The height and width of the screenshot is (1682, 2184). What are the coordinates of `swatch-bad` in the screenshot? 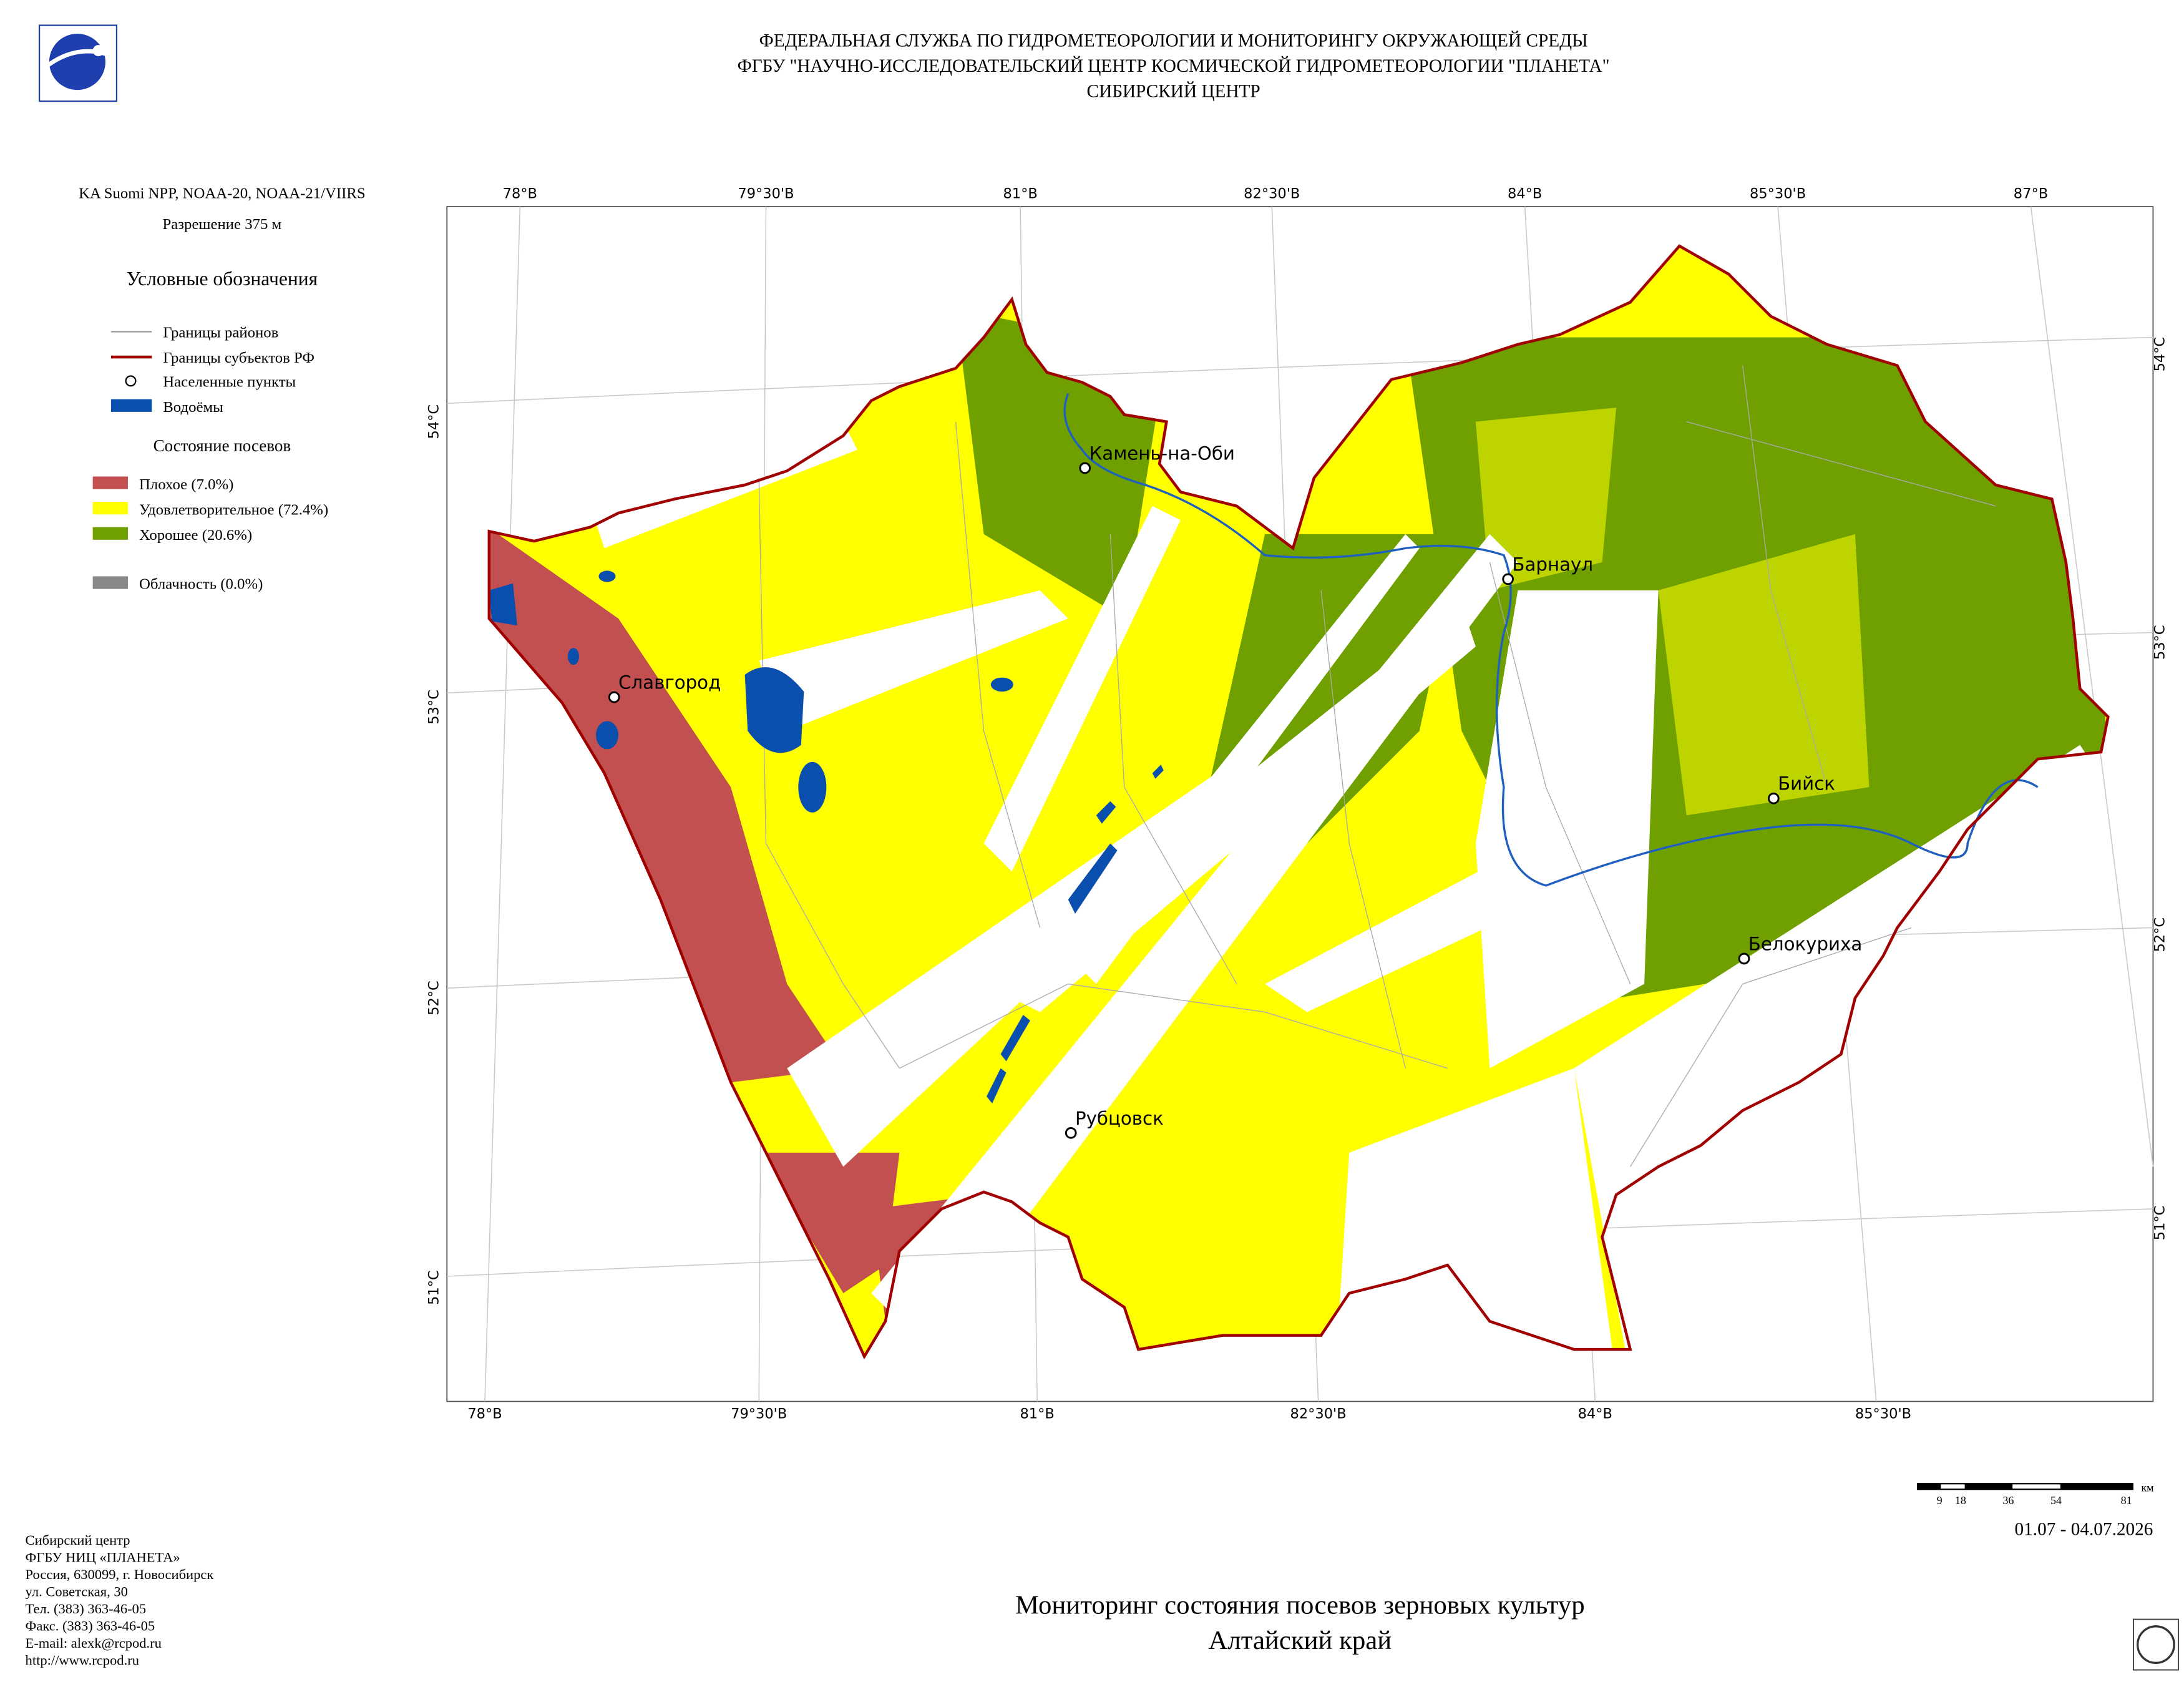 It's located at (110, 482).